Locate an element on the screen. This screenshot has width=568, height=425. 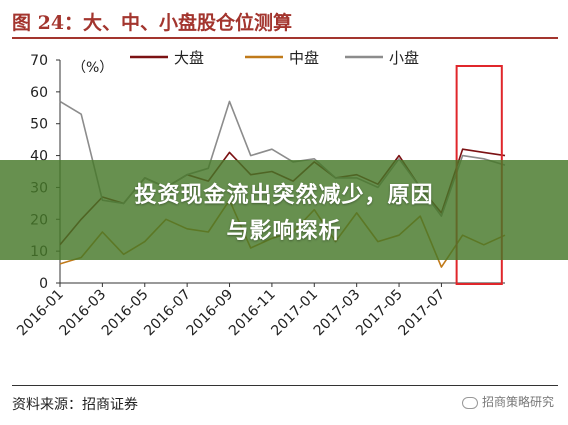
y-tick-label: 70 is located at coordinates (39, 61).